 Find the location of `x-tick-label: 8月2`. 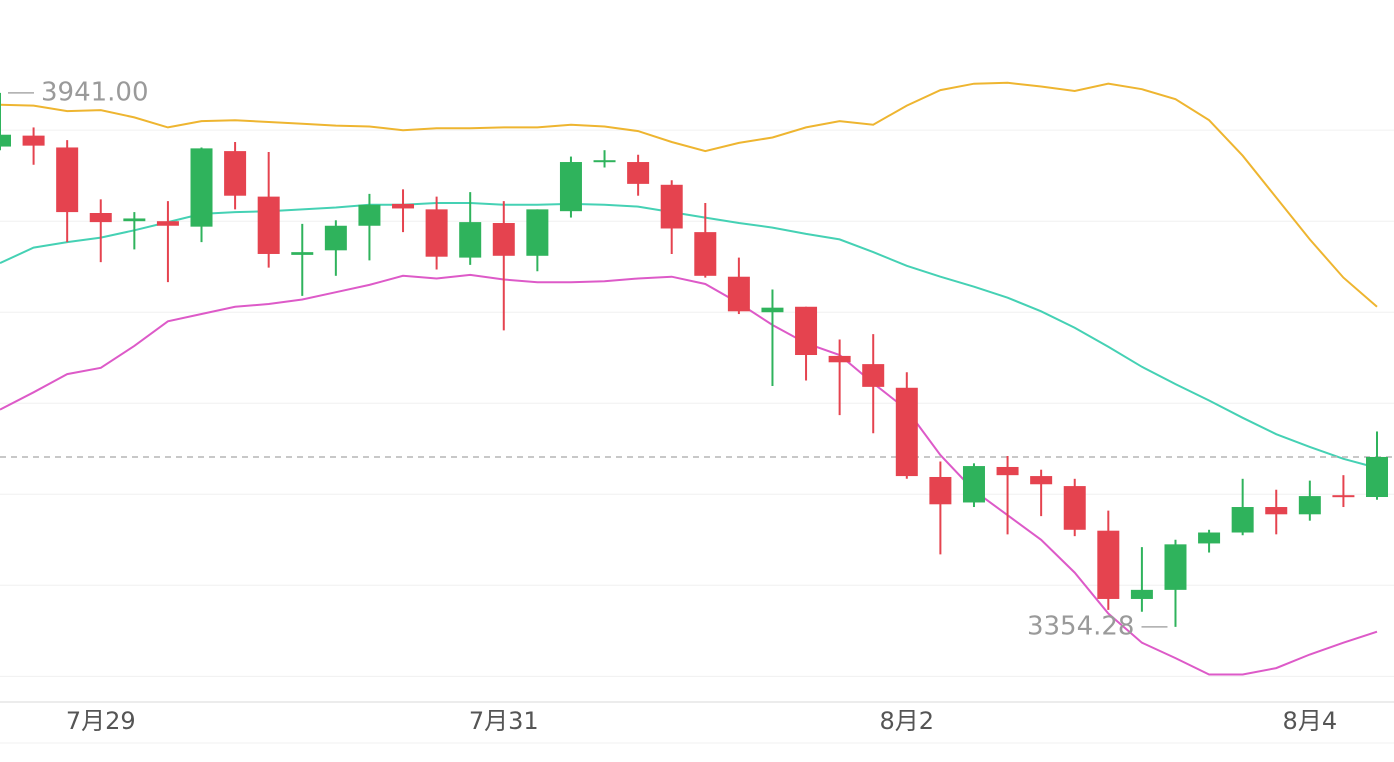

x-tick-label: 8月2 is located at coordinates (907, 721).